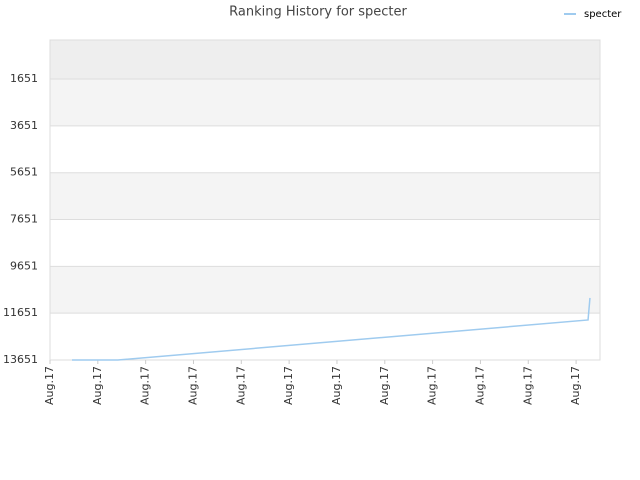 This screenshot has height=480, width=640. What do you see at coordinates (603, 14) in the screenshot?
I see `legend-label: specter` at bounding box center [603, 14].